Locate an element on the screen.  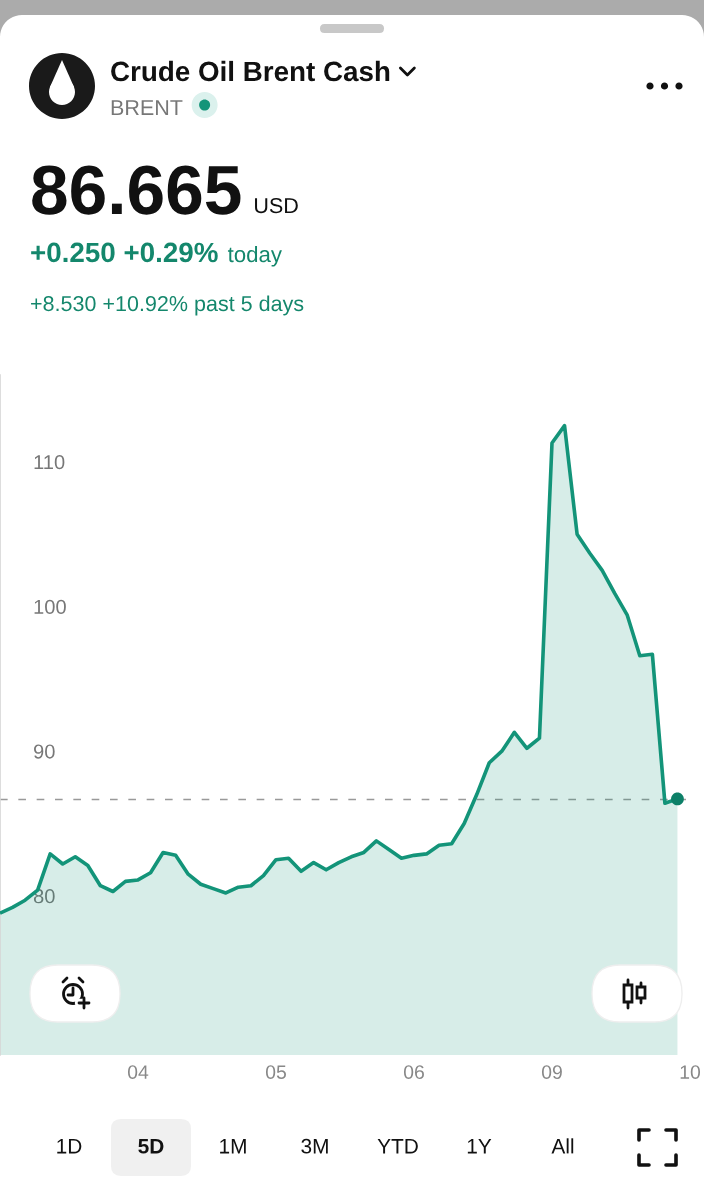
chart-subtitle: BRENT is located at coordinates (147, 107).